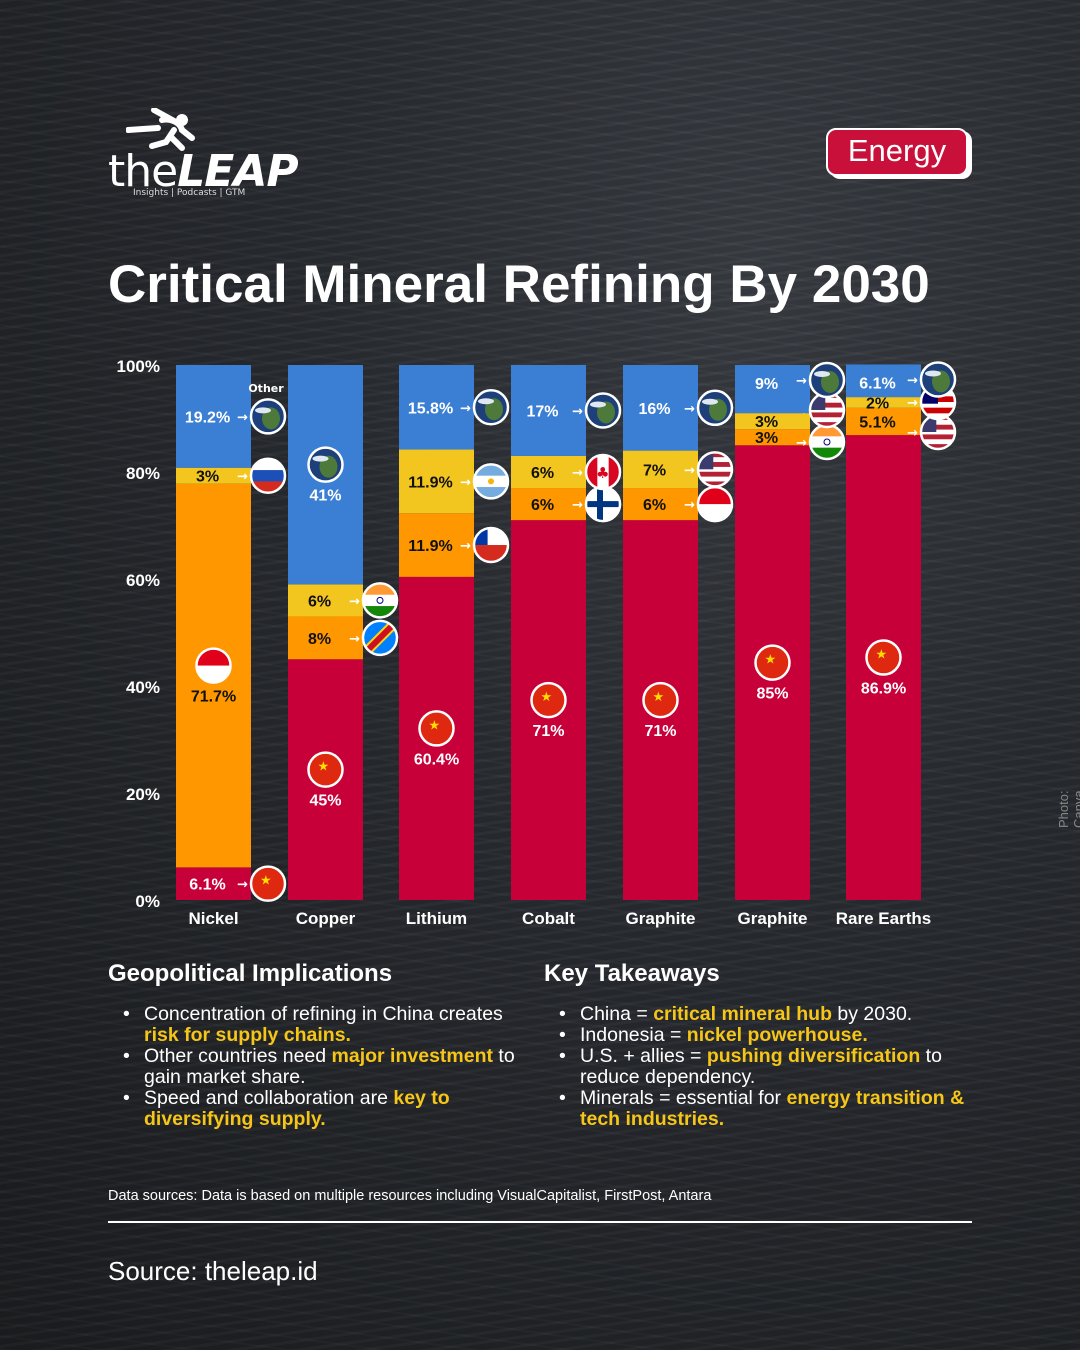 Image resolution: width=1080 pixels, height=1350 pixels. Describe the element at coordinates (877, 403) in the screenshot. I see `segment-label: 2%` at that location.